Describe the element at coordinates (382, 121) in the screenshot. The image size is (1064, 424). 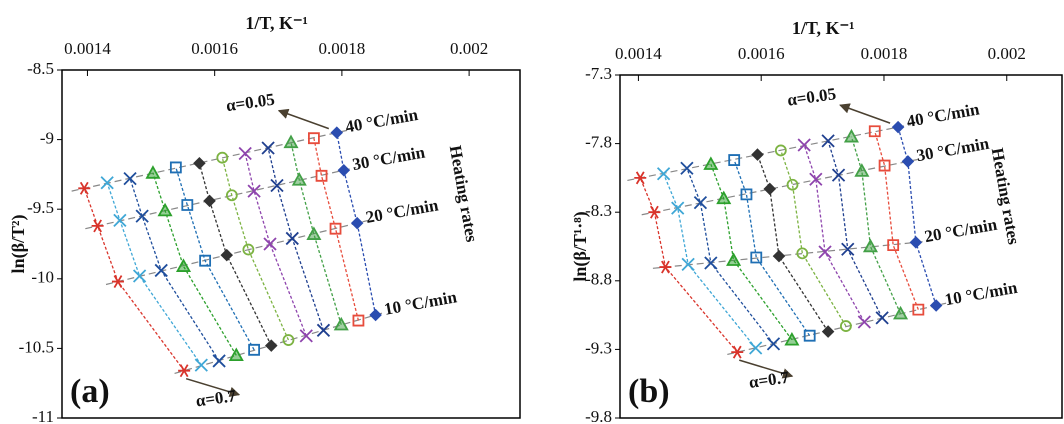
I see `rate-label: 40 °C/min` at that location.